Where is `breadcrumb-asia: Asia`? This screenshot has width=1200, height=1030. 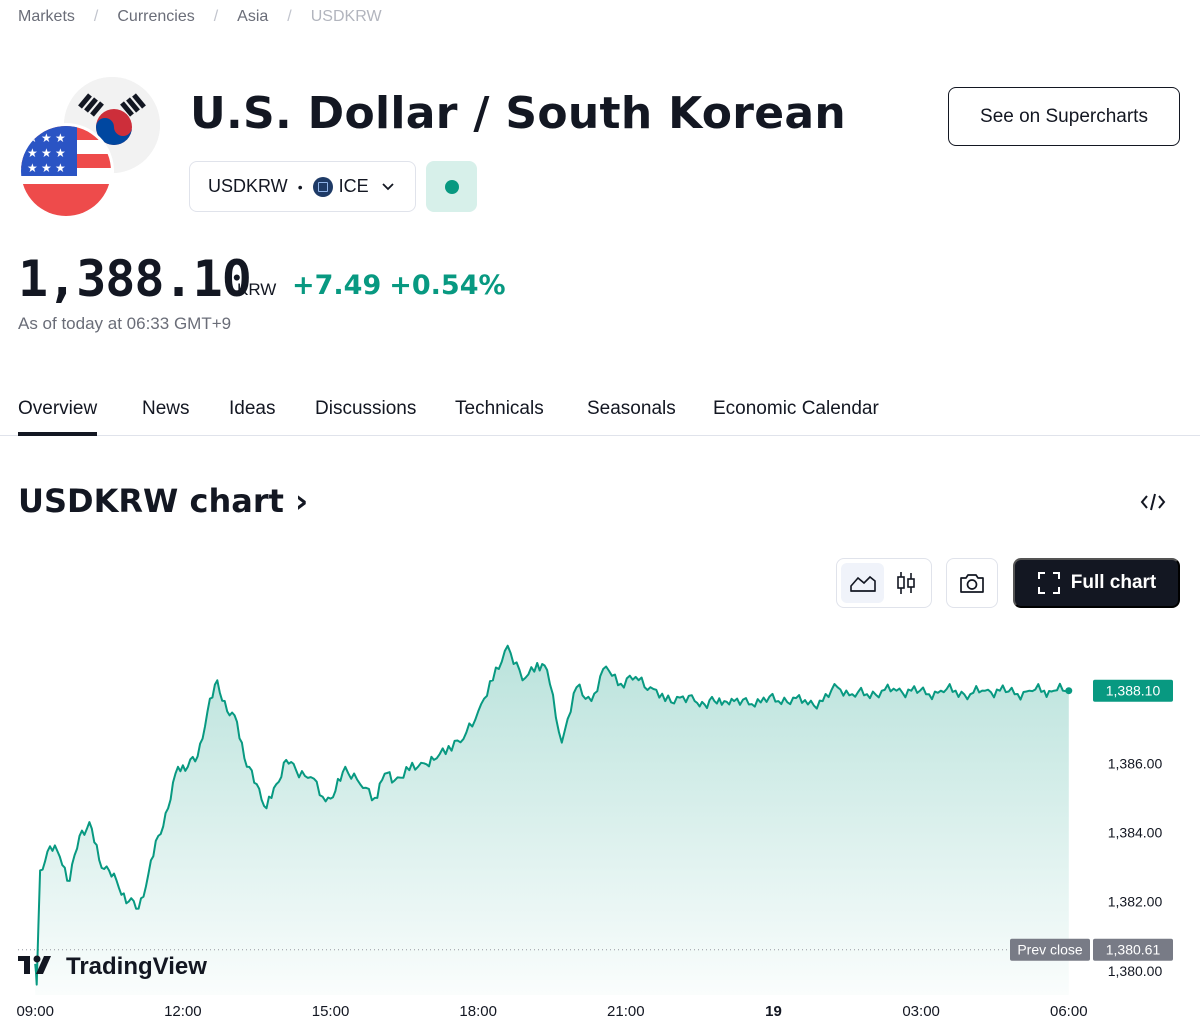 breadcrumb-asia: Asia is located at coordinates (253, 16).